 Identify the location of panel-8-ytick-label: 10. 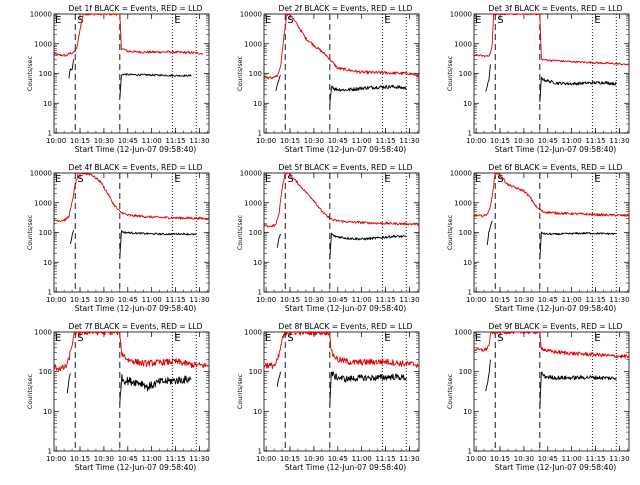
(257, 412).